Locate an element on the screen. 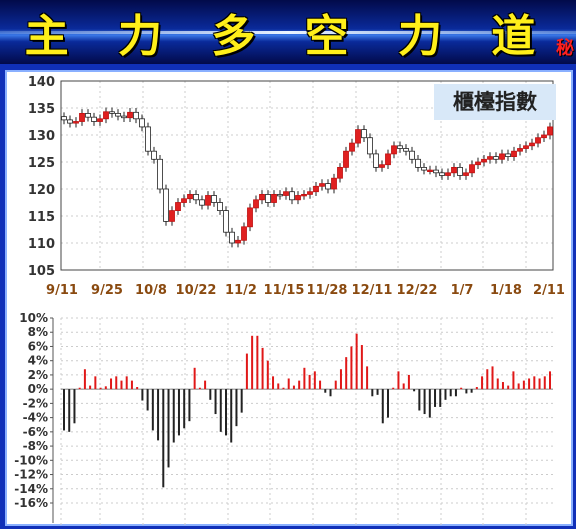 Image resolution: width=576 pixels, height=529 pixels. price-tick-label: 115 is located at coordinates (41, 217).